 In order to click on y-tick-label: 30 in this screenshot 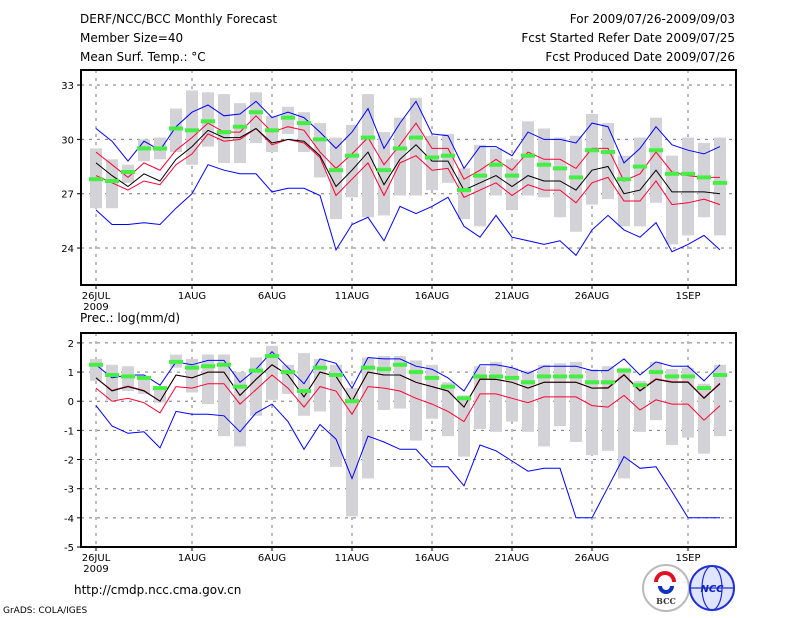, I will do `click(67, 140)`.